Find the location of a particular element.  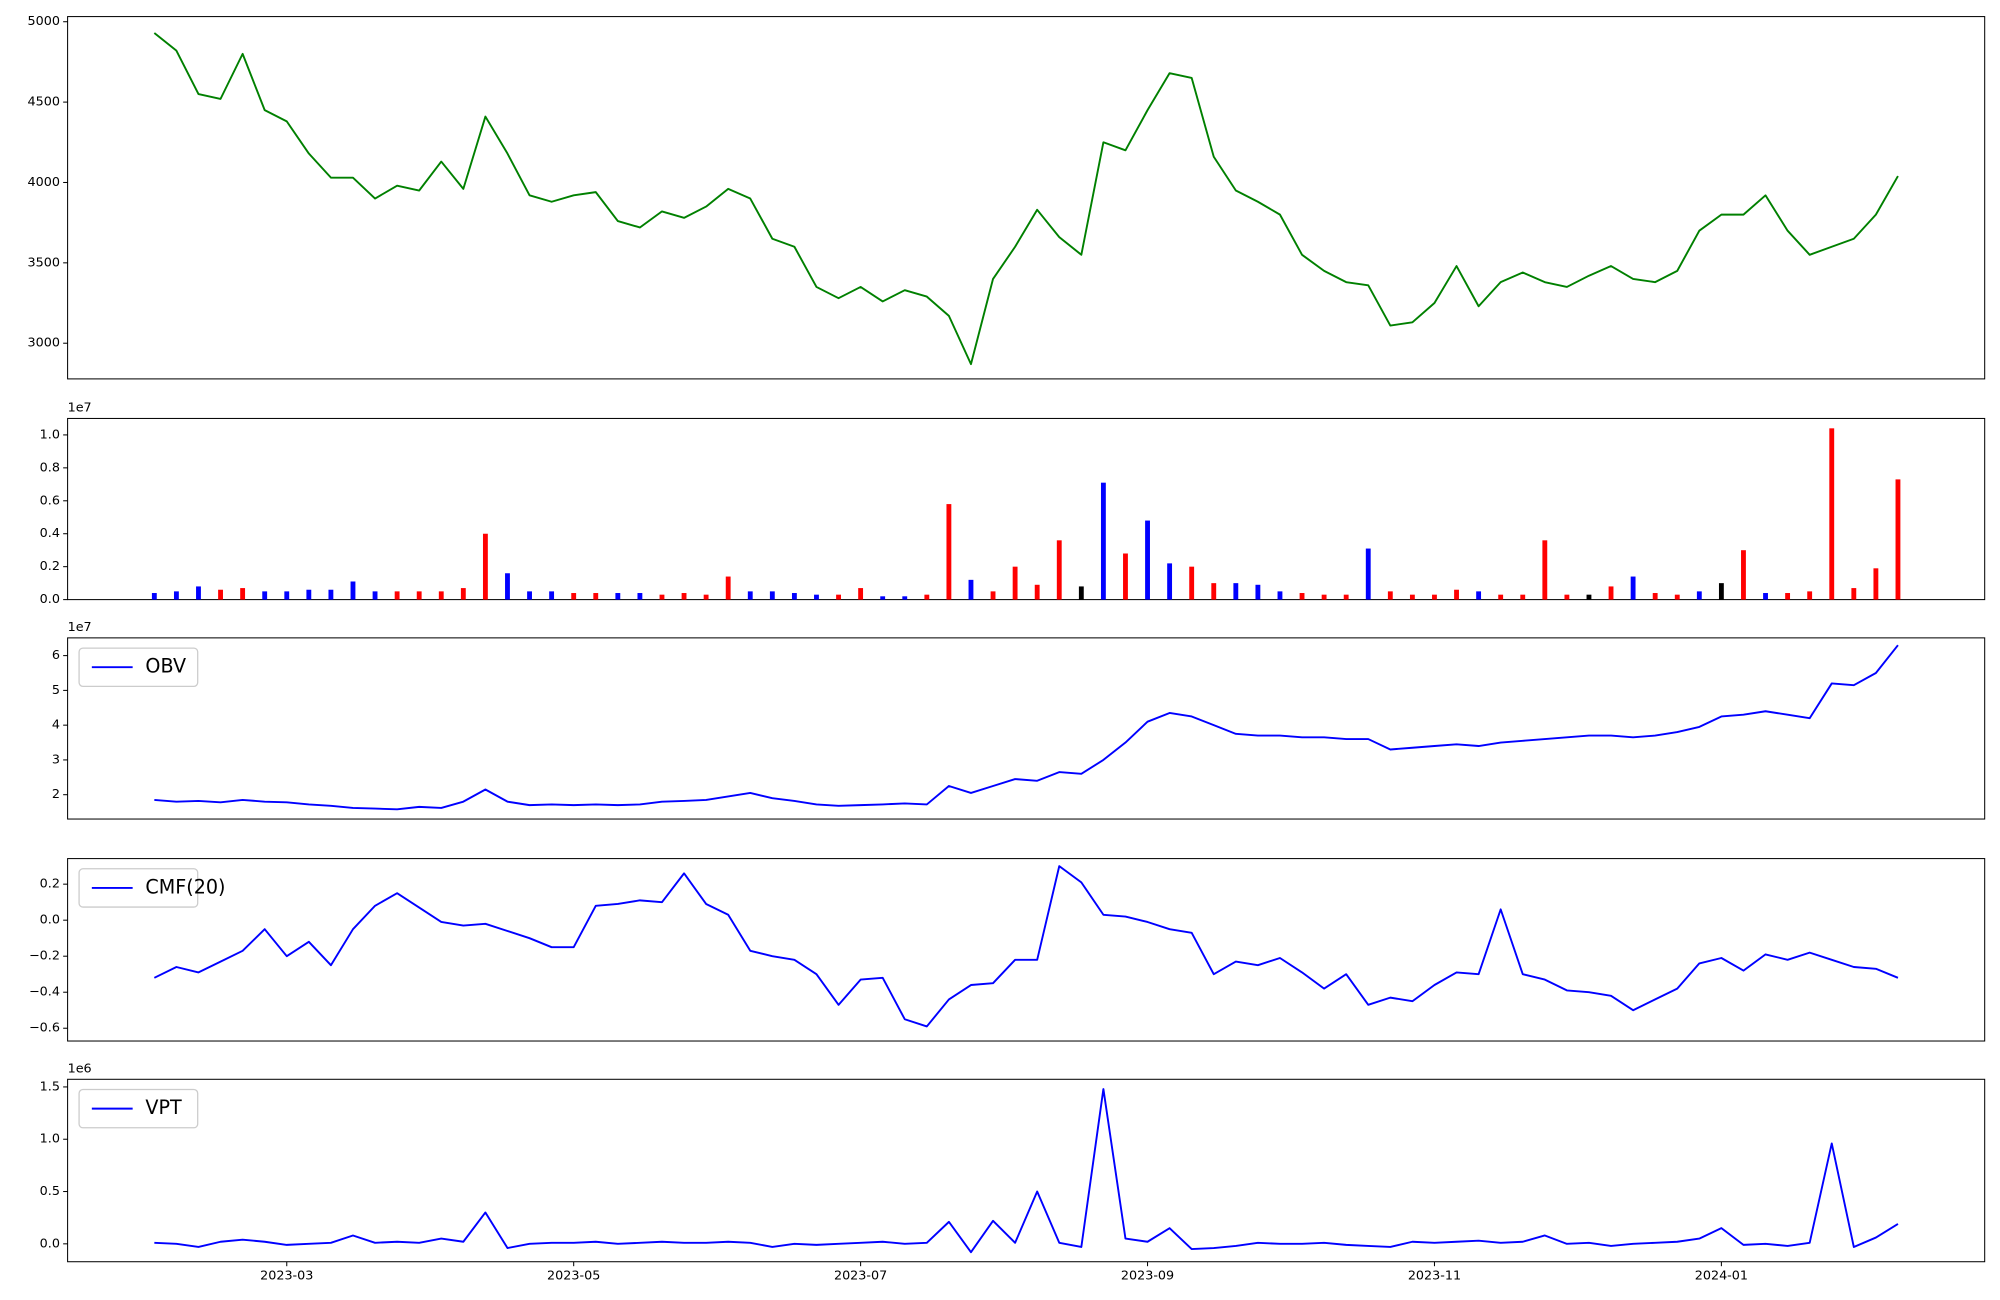

y-tick-label: 1.0 is located at coordinates (50, 434).